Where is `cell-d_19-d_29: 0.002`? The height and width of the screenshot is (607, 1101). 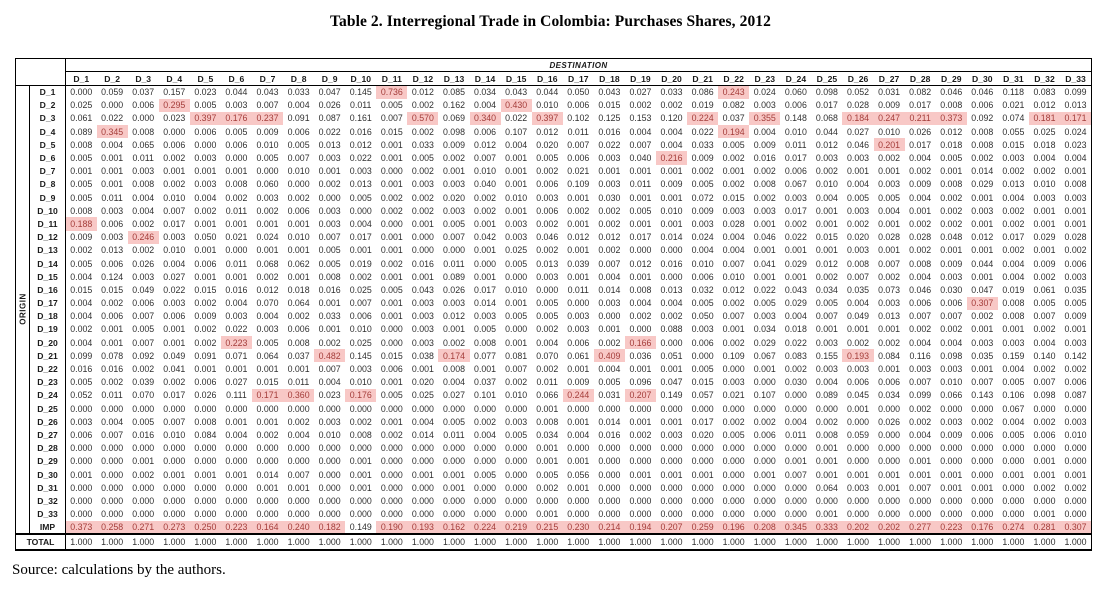
cell-d_19-d_29: 0.002 is located at coordinates (951, 329).